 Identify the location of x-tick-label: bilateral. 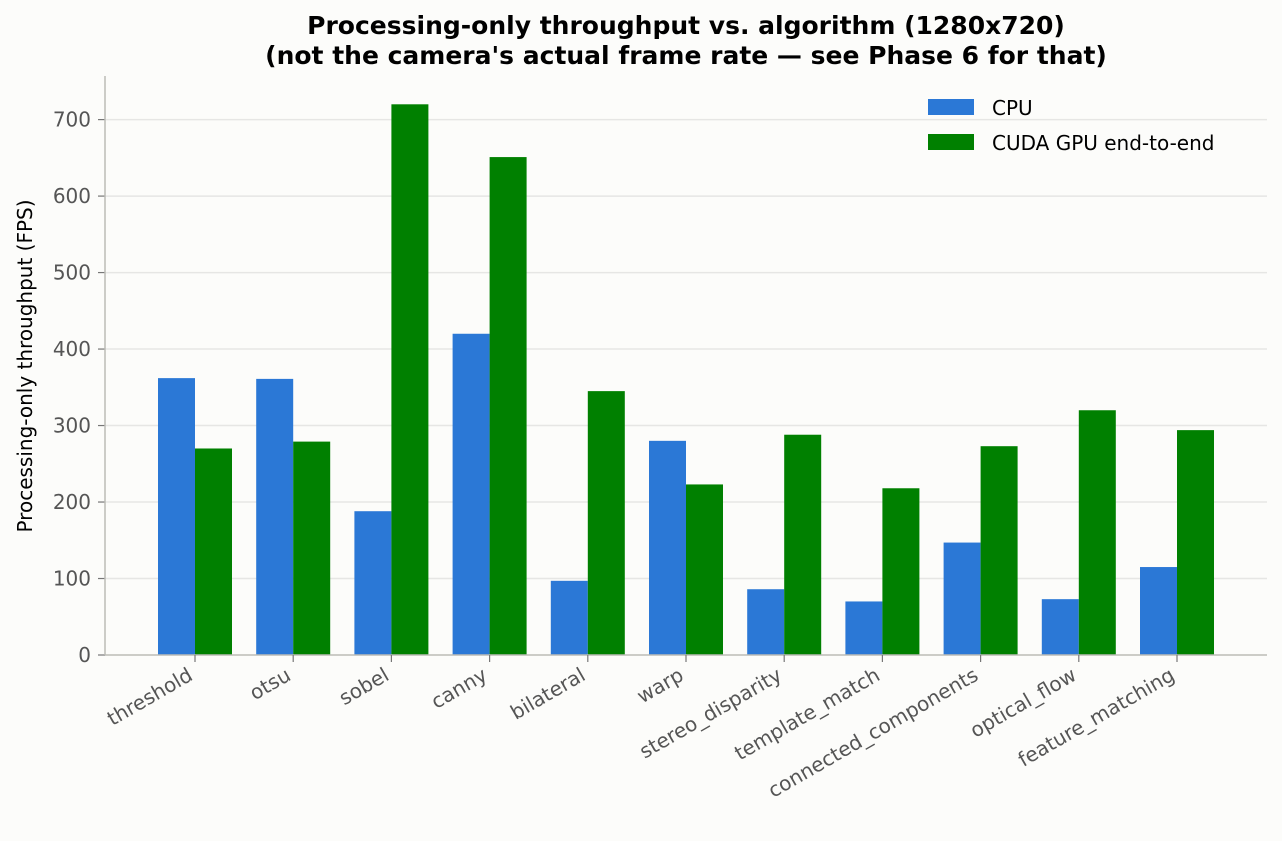
(547, 694).